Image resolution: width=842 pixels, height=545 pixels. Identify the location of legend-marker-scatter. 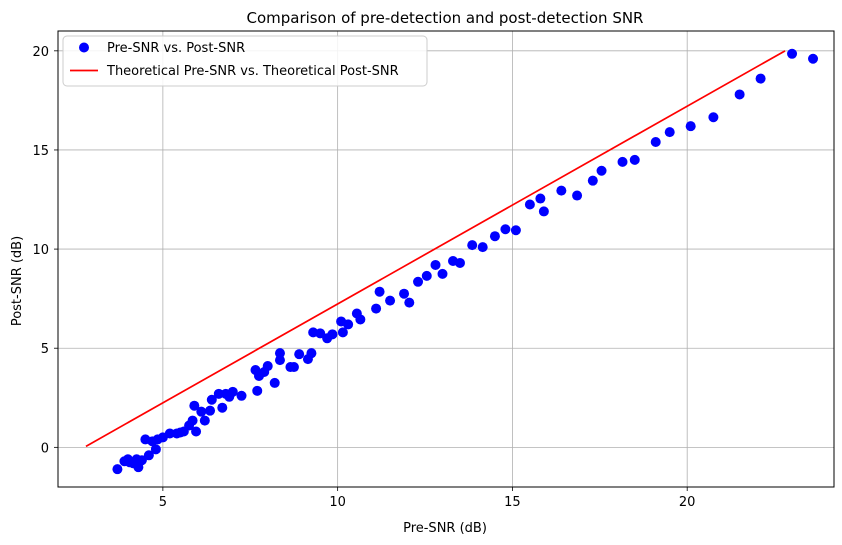
(84, 47).